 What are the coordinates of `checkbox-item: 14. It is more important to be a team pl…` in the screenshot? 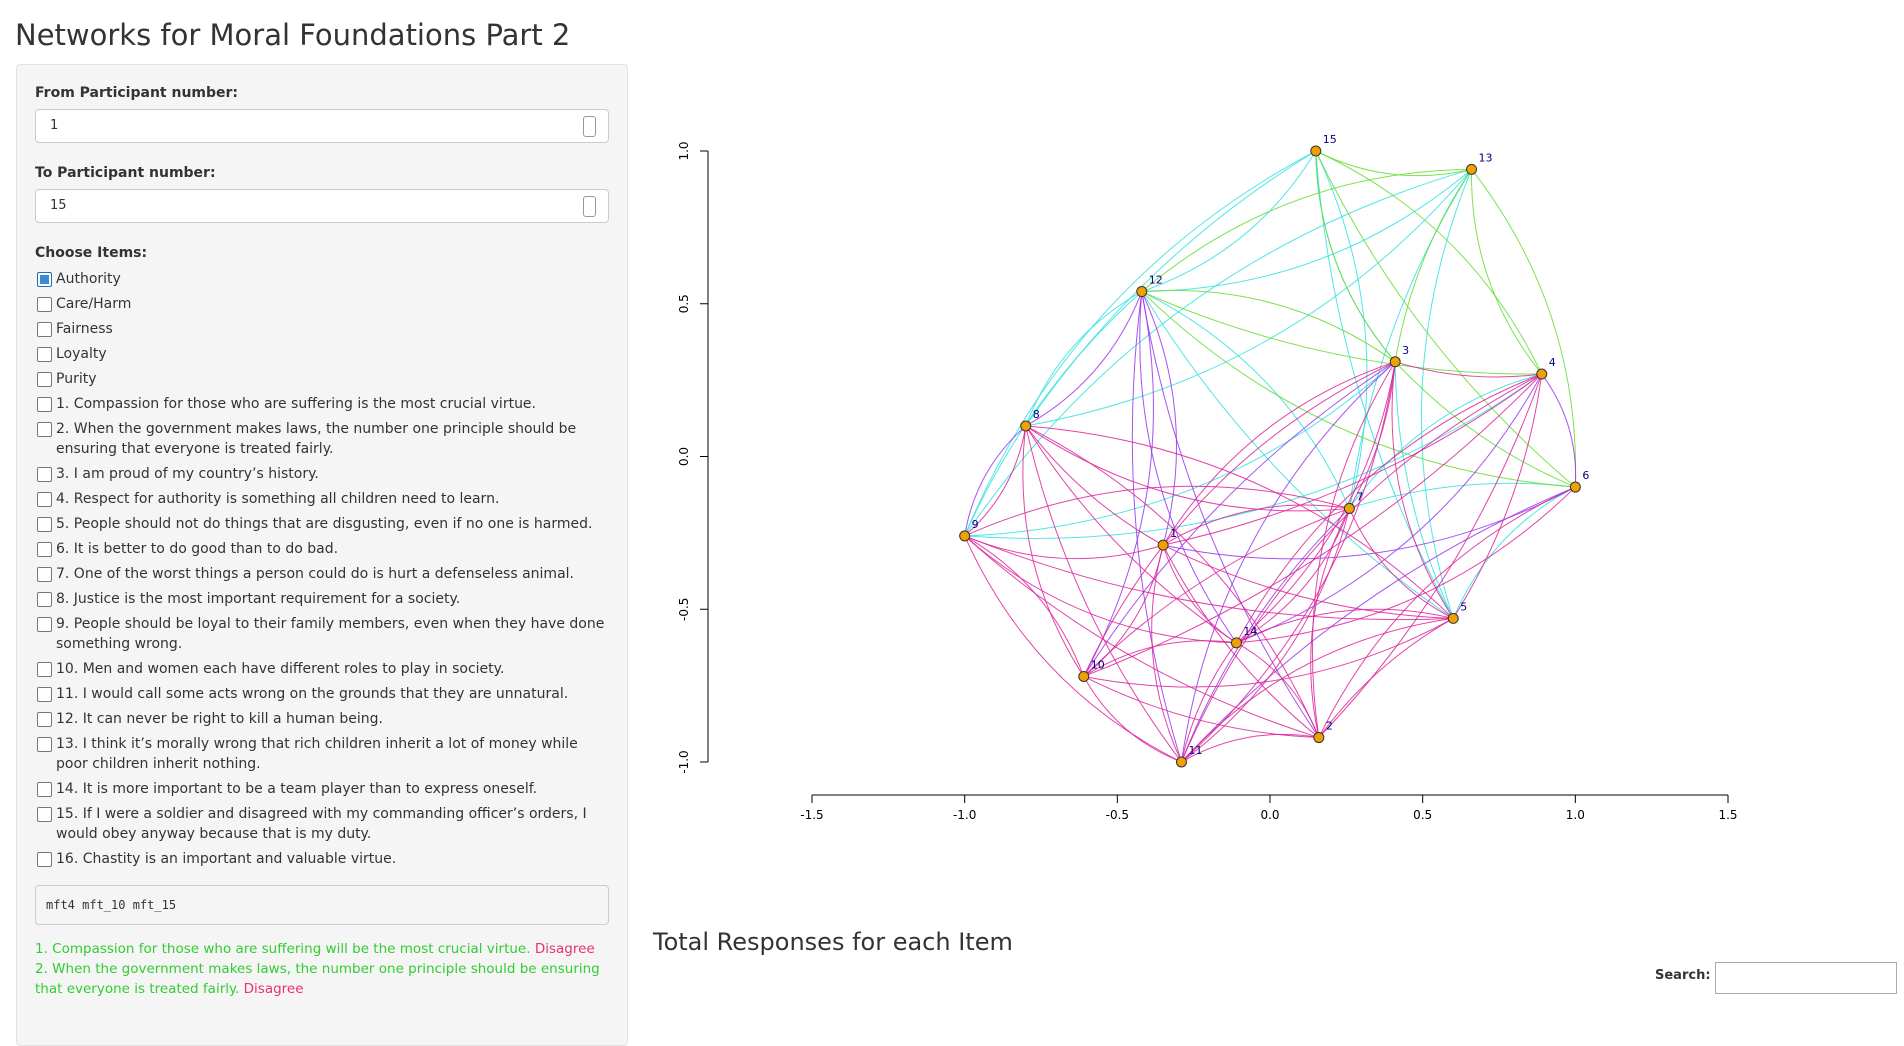 It's located at (322, 789).